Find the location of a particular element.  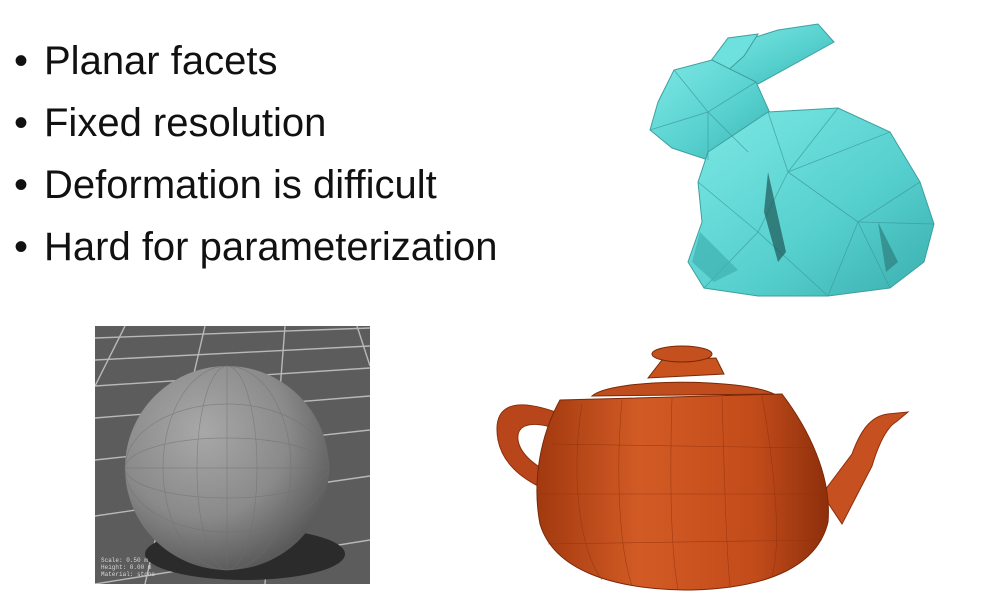

bullet-item: • Planar facets is located at coordinates (146, 61).